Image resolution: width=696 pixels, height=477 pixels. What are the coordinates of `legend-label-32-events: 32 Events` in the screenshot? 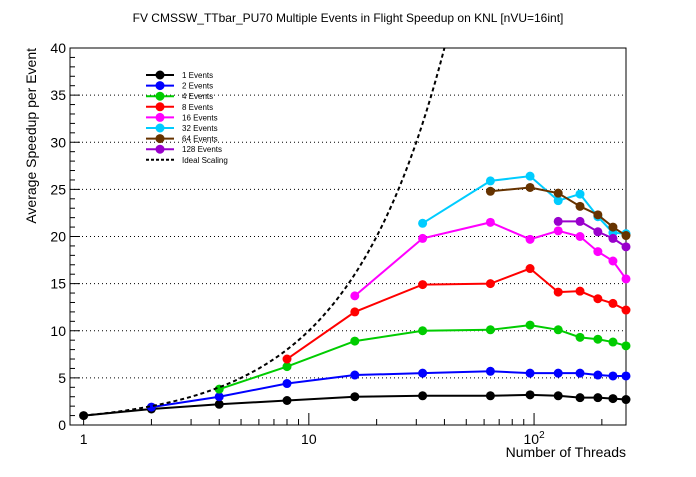 It's located at (200, 128).